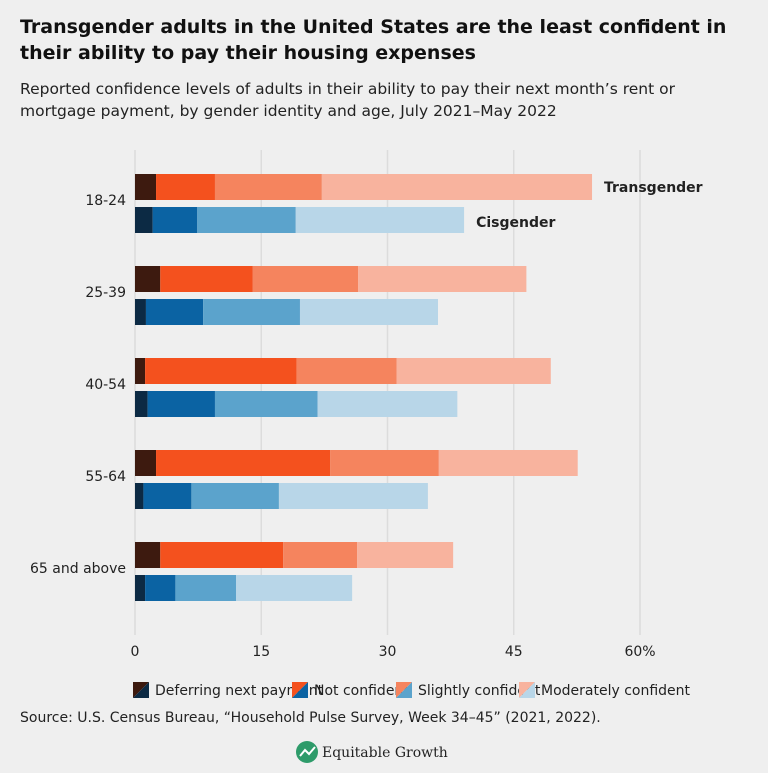 The height and width of the screenshot is (773, 768). Describe the element at coordinates (361, 691) in the screenshot. I see `legend-label: Not confident` at that location.